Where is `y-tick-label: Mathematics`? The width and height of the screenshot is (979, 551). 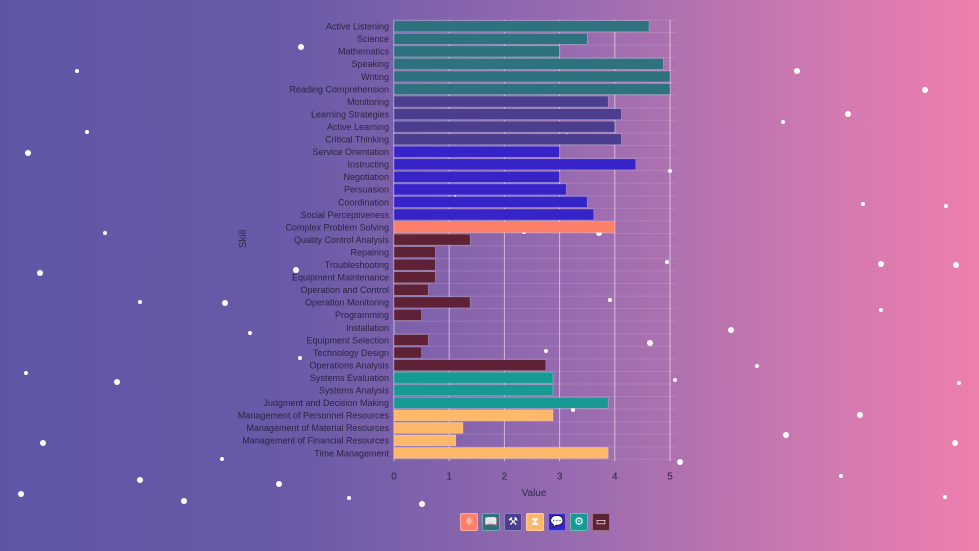
y-tick-label: Mathematics is located at coordinates (364, 52).